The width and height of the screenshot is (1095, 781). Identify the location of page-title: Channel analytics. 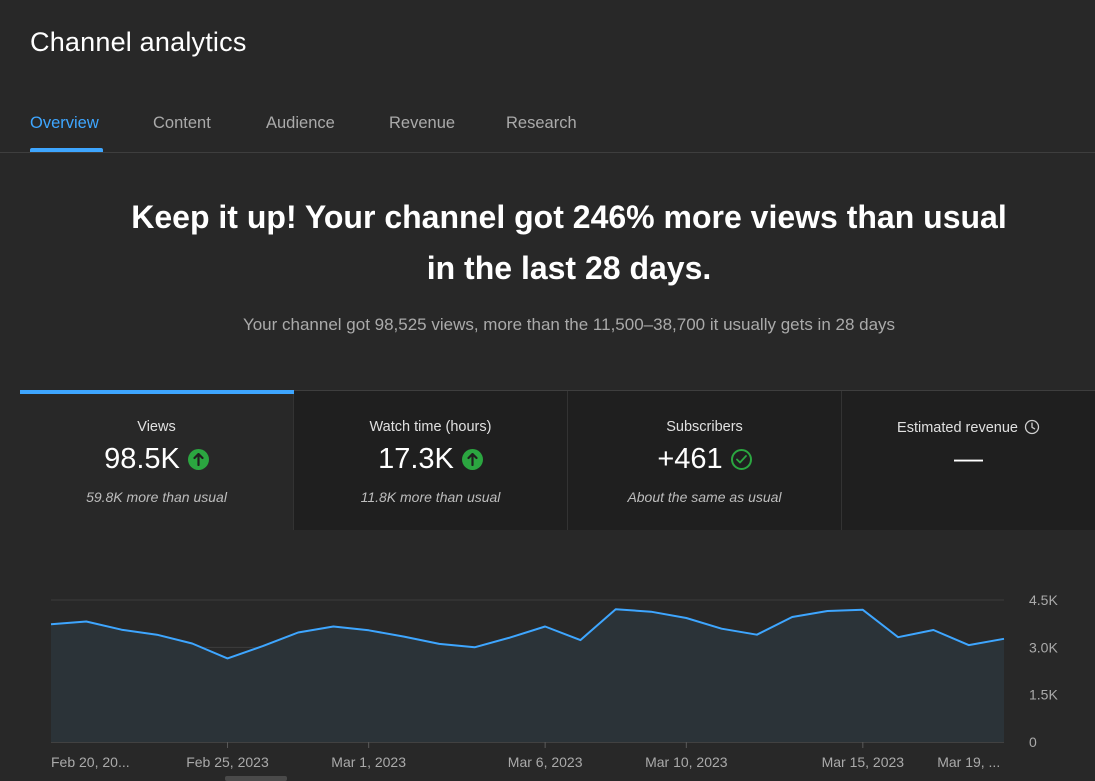
(138, 42).